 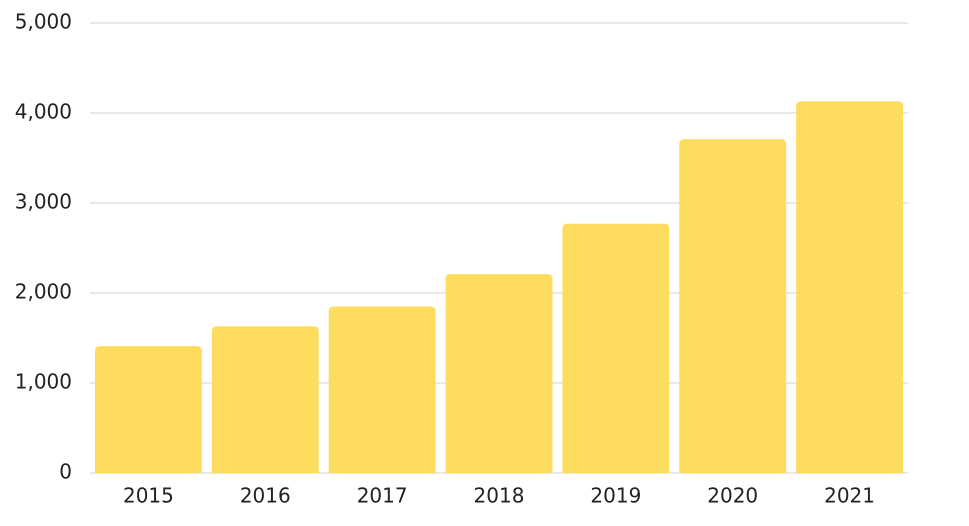 What do you see at coordinates (849, 496) in the screenshot?
I see `x-tick-label: 2021` at bounding box center [849, 496].